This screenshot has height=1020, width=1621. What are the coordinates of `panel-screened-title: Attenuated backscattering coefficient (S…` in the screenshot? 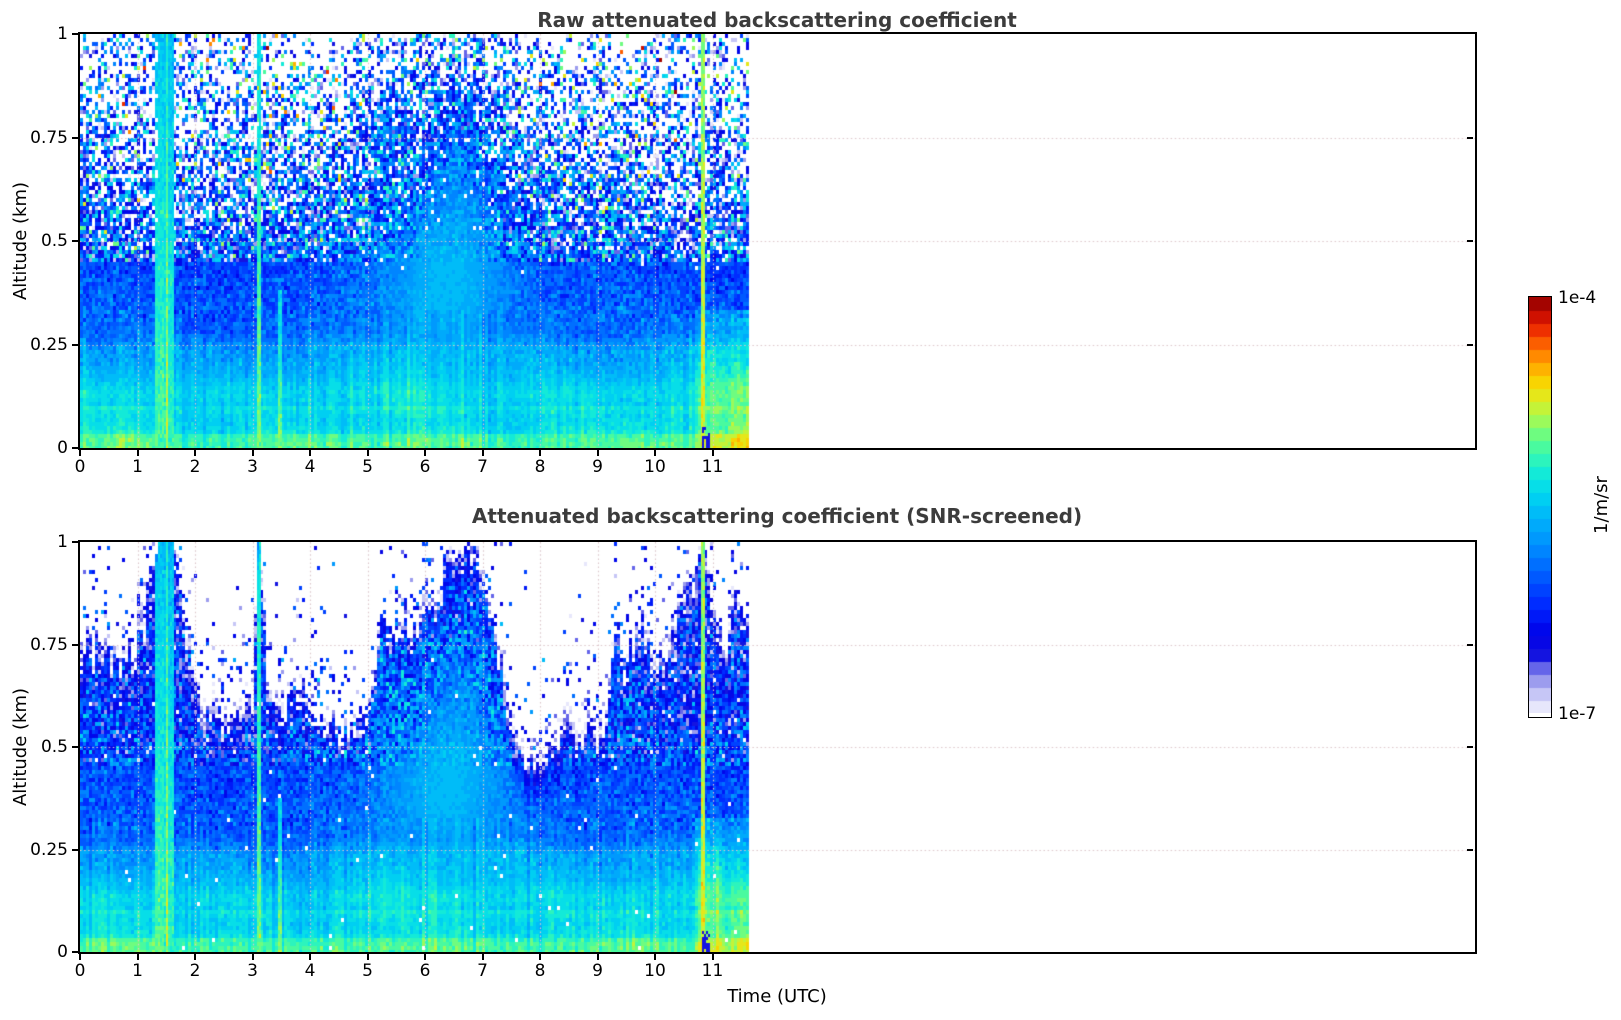 It's located at (777, 516).